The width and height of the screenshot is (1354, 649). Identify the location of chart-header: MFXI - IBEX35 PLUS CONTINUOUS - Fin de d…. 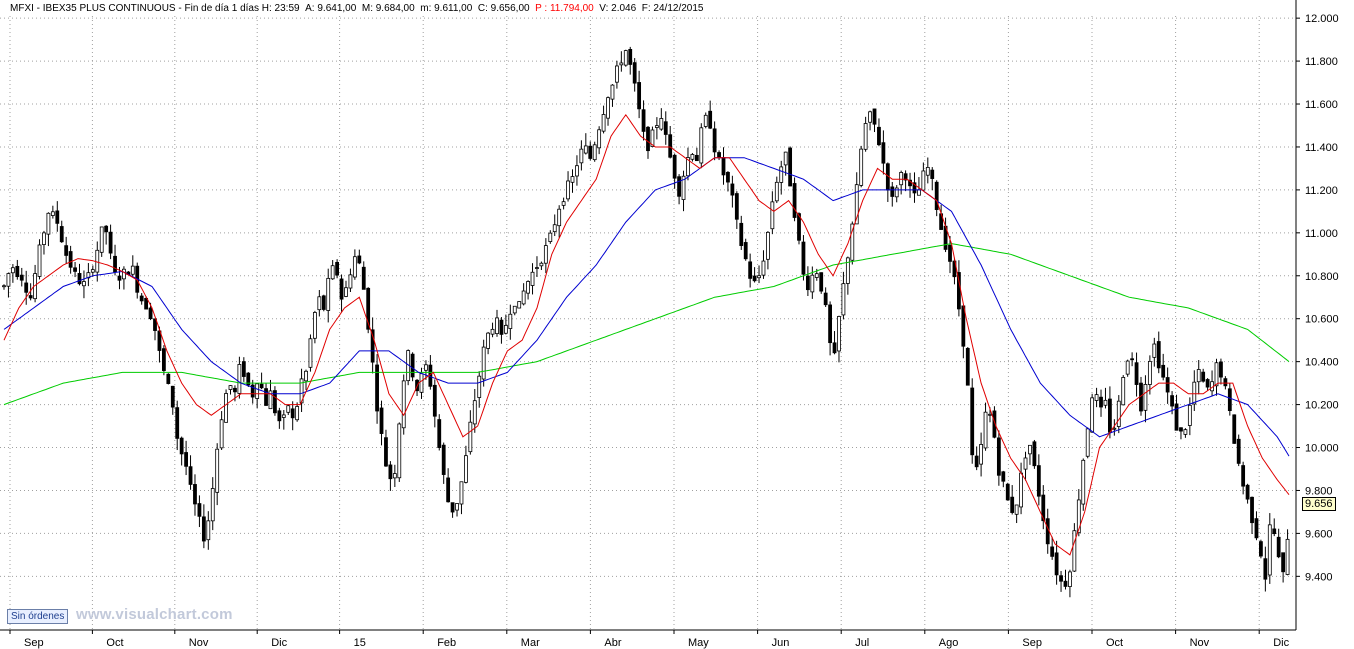
(357, 8).